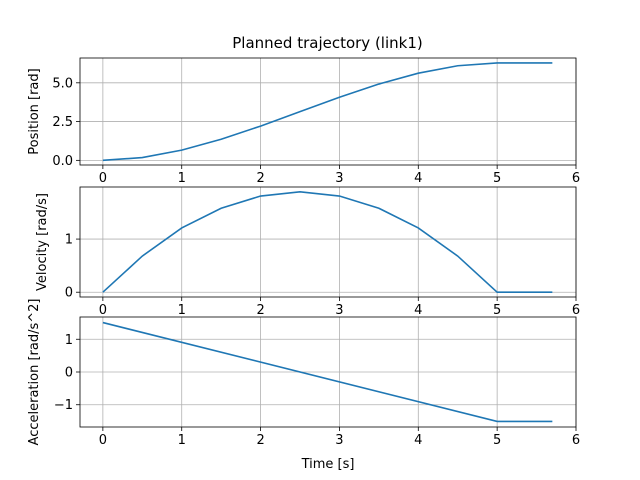 This screenshot has width=640, height=480. What do you see at coordinates (497, 178) in the screenshot?
I see `position-x-tick-label: 5` at bounding box center [497, 178].